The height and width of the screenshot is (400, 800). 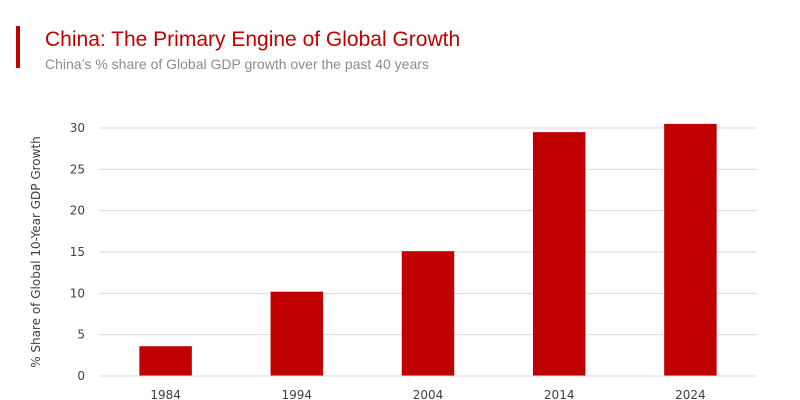 I want to click on bar-2014, so click(x=559, y=254).